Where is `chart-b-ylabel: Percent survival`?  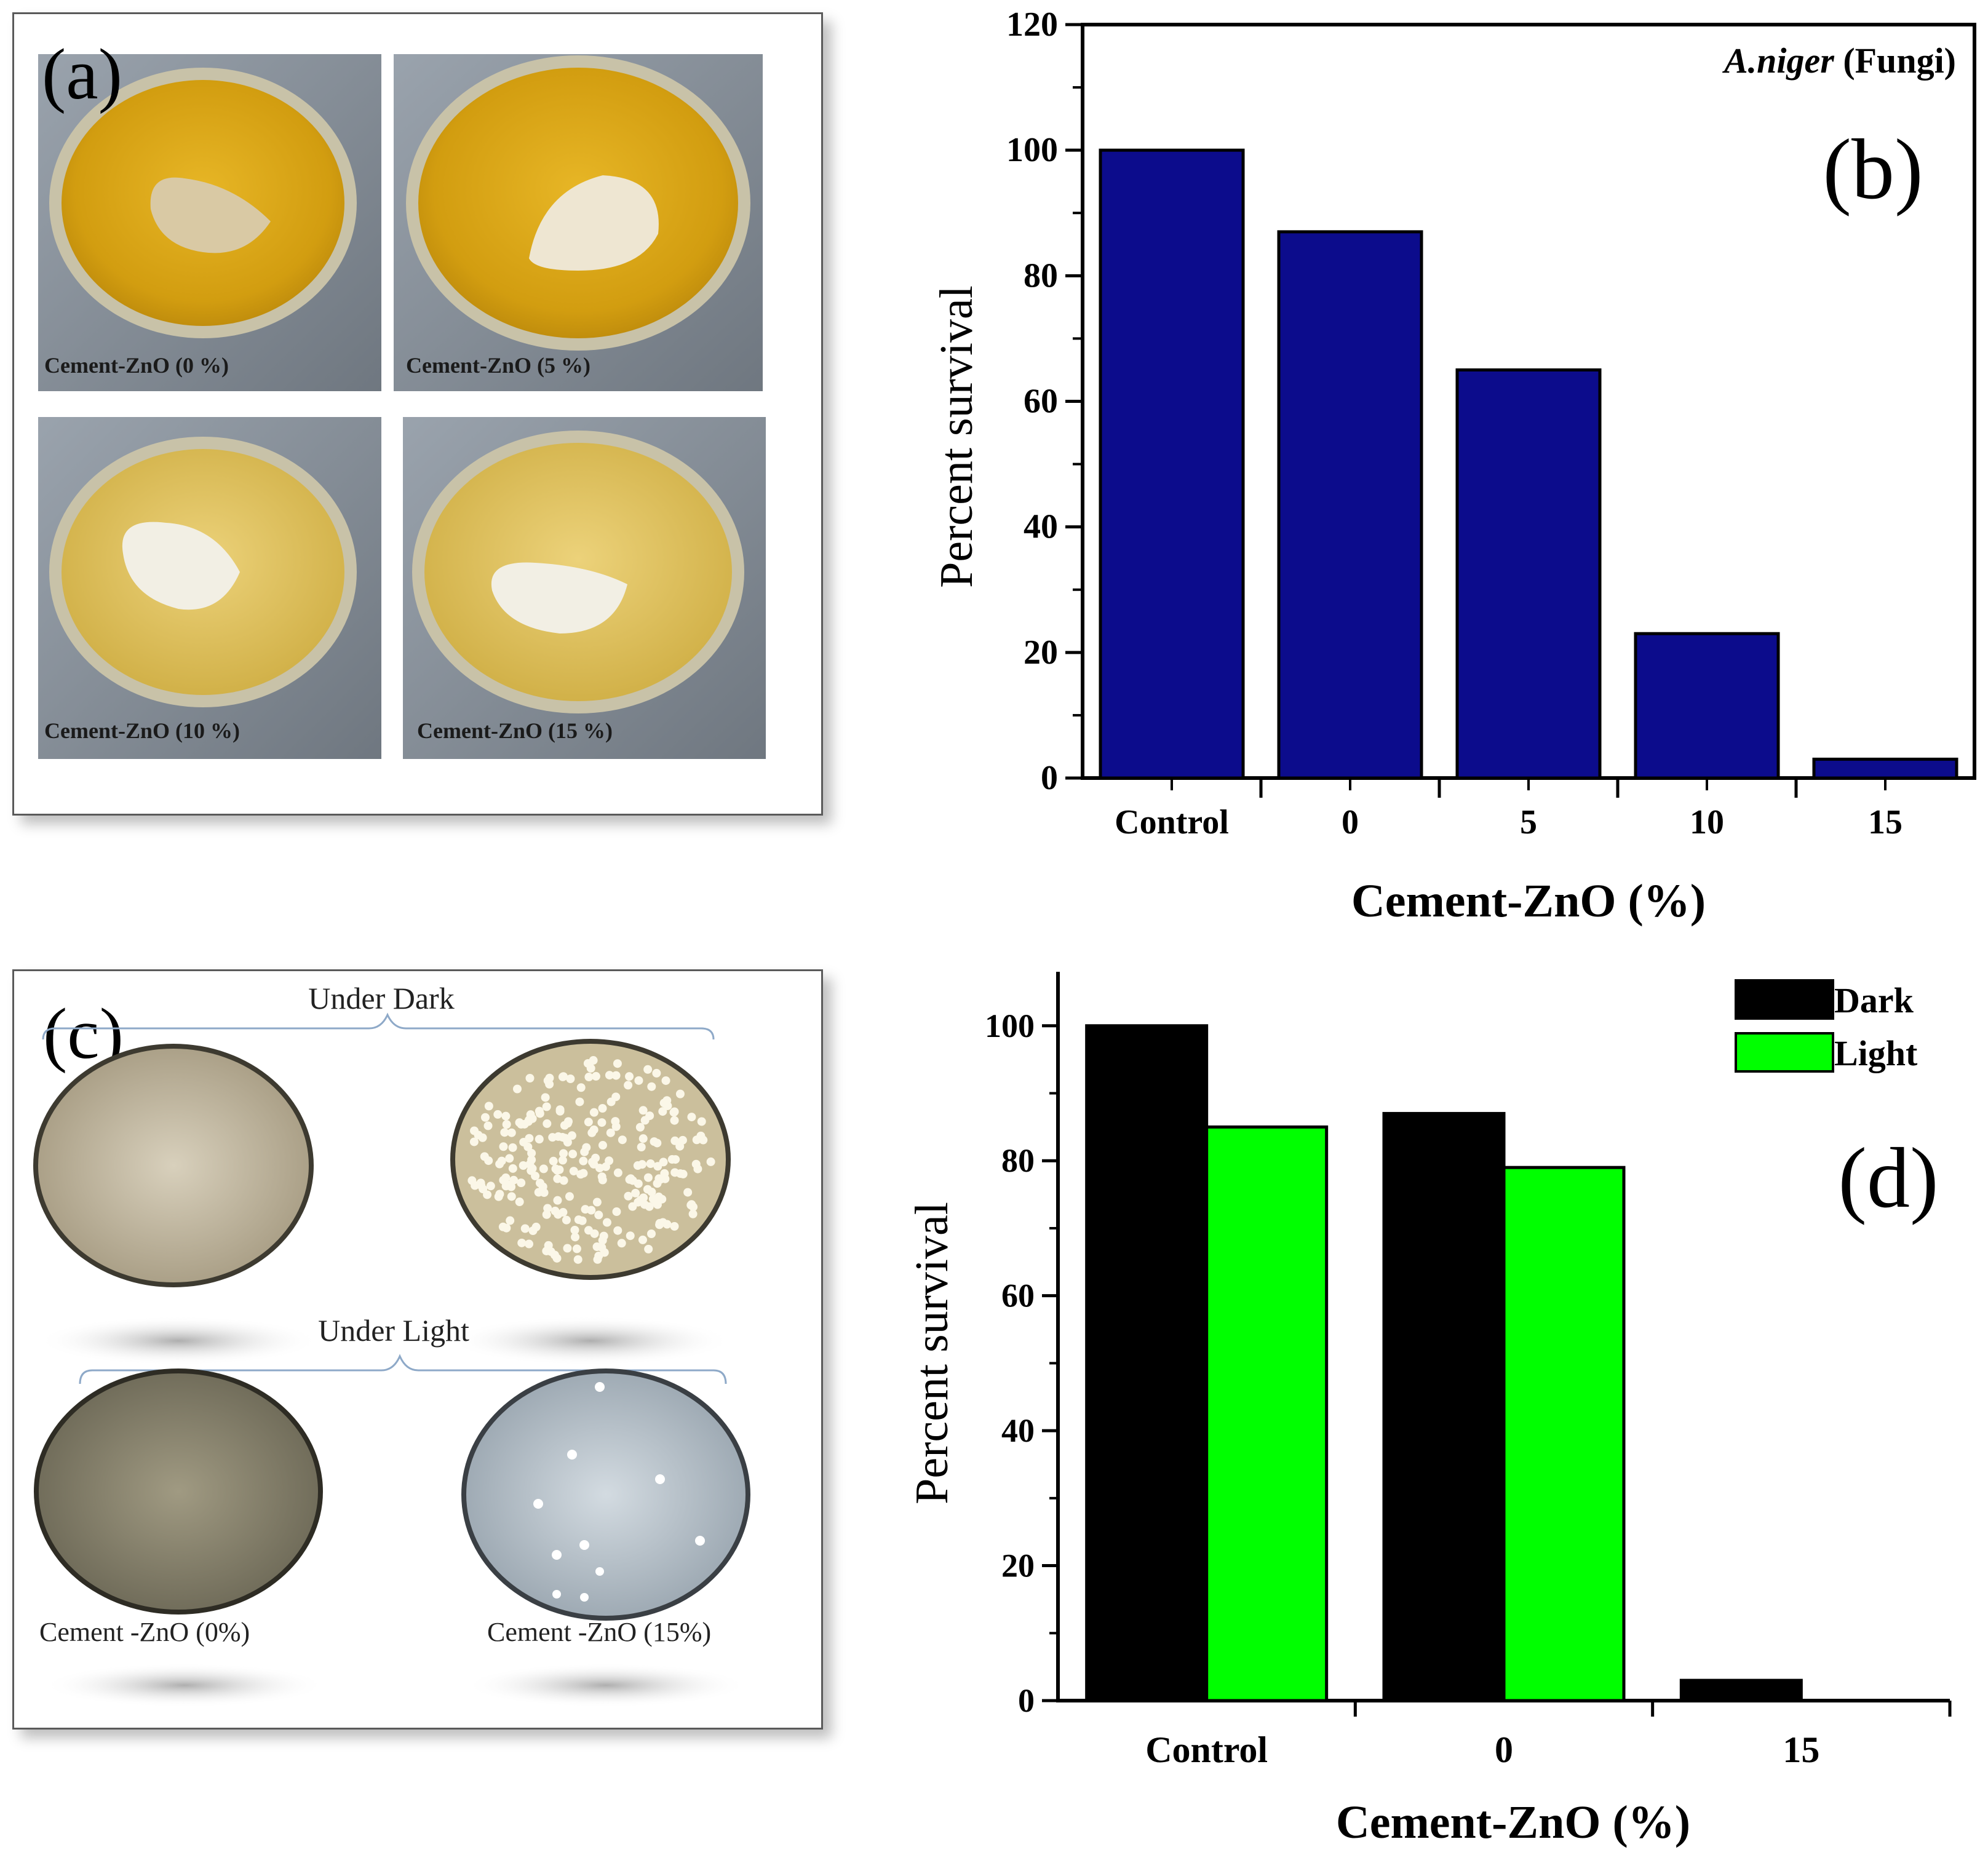
chart-b-ylabel: Percent survival is located at coordinates (956, 436).